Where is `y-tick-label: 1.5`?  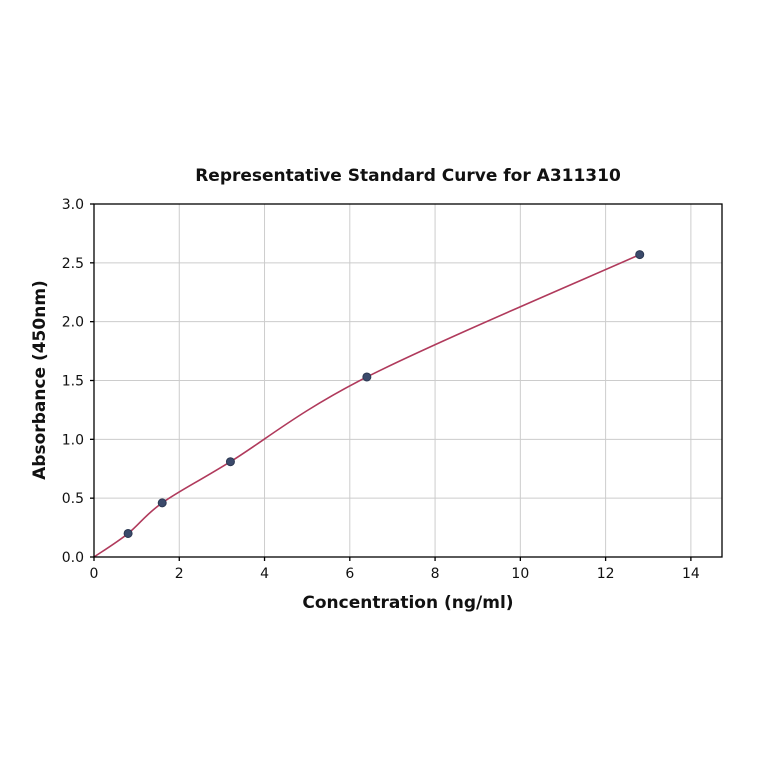 y-tick-label: 1.5 is located at coordinates (73, 382).